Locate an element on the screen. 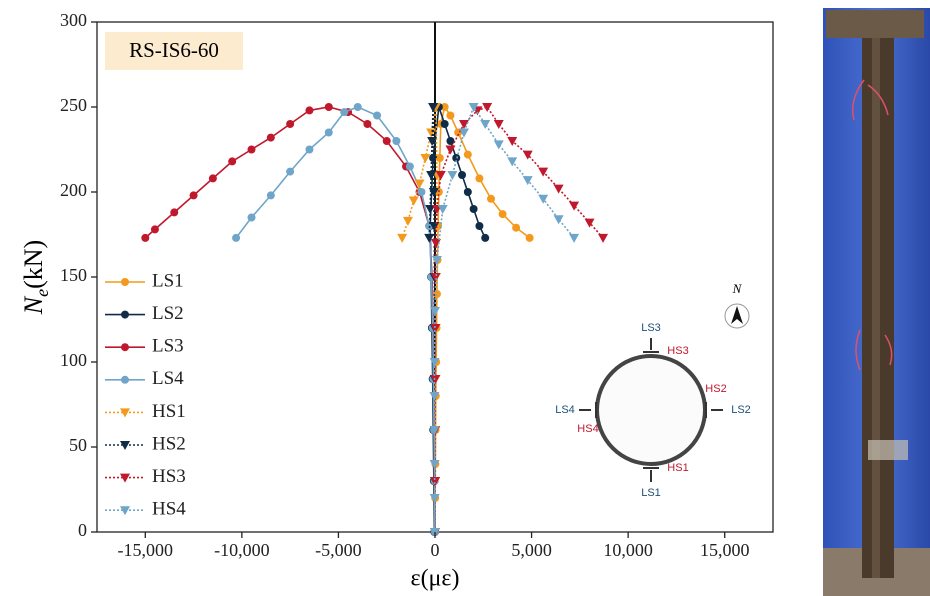  photo is located at coordinates (876, 302).